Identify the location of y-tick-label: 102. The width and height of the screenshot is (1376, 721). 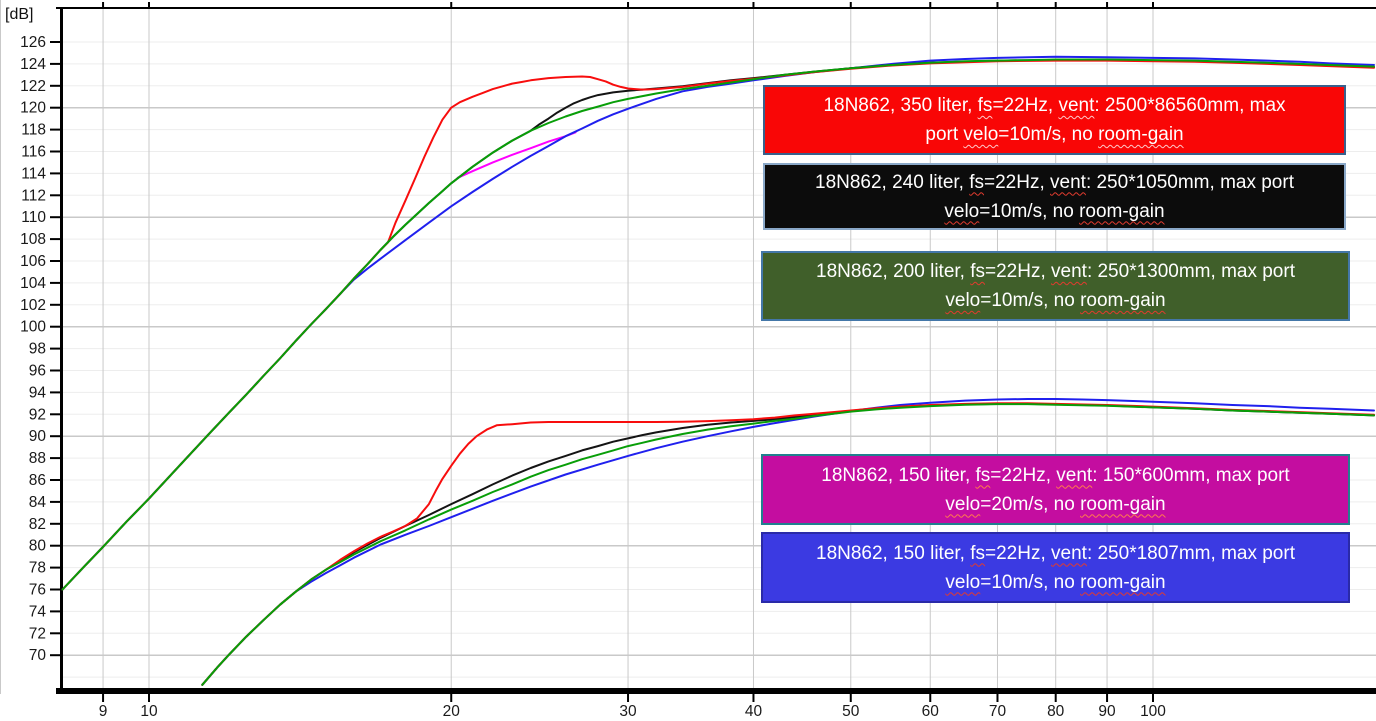
(33, 305).